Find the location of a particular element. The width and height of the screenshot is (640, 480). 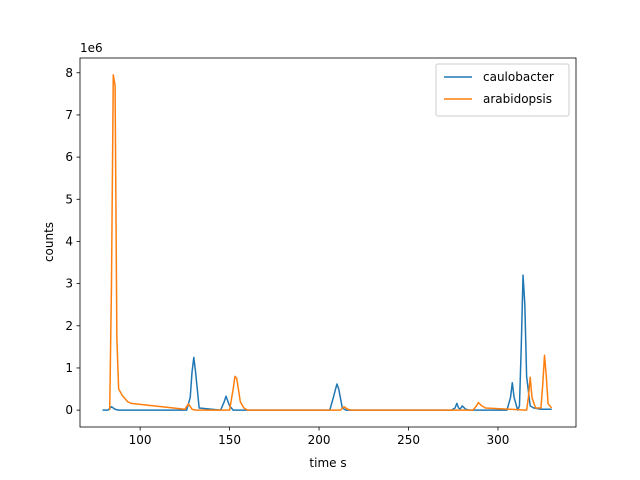

y-tick-label: 6 is located at coordinates (69, 157).